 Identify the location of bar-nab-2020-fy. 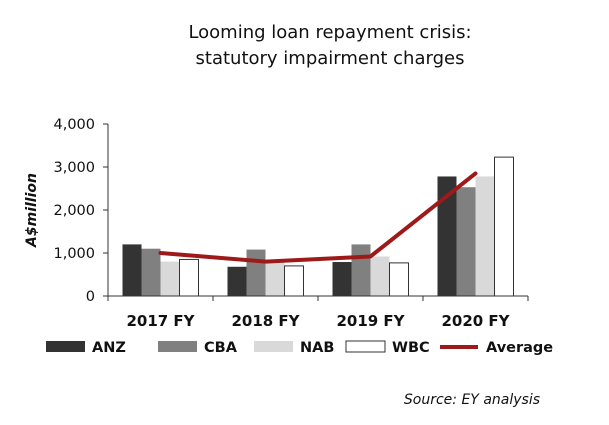
(485, 236).